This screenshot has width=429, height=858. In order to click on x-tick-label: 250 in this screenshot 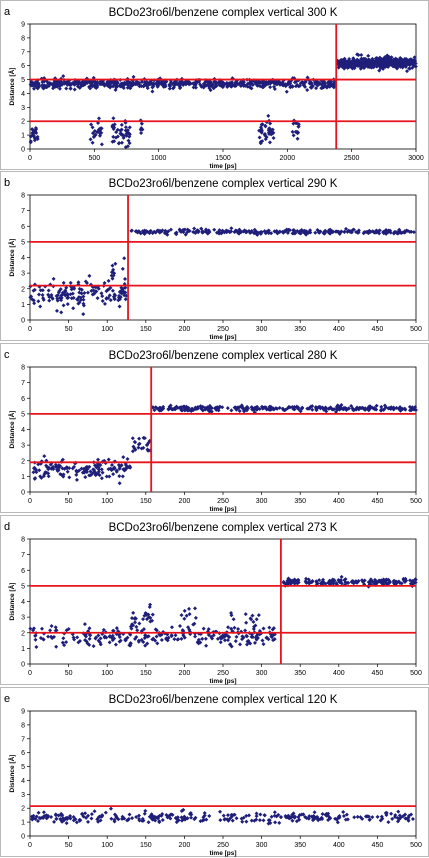, I will do `click(223, 329)`.